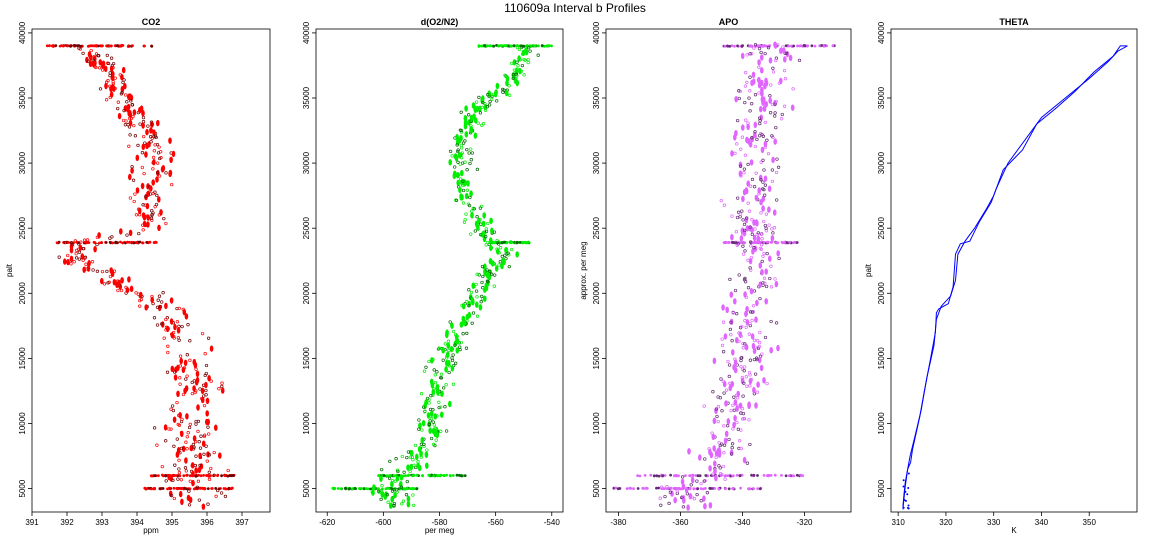  What do you see at coordinates (306, 423) in the screenshot?
I see `y-tick-label: 10000` at bounding box center [306, 423].